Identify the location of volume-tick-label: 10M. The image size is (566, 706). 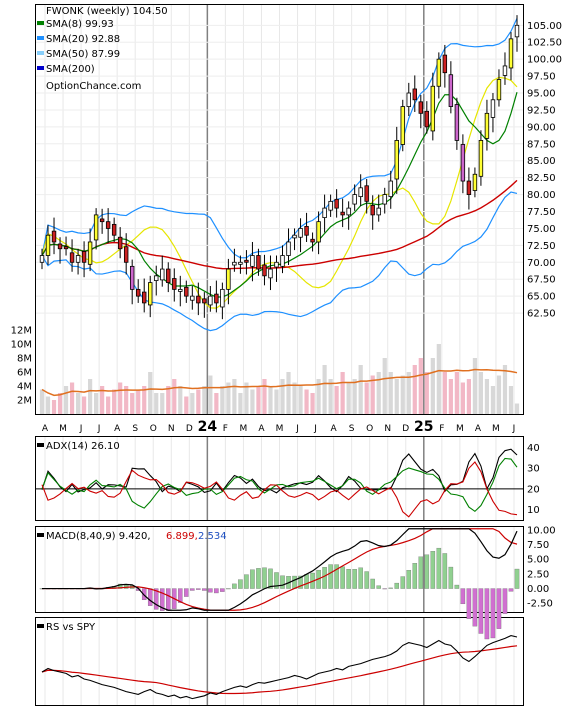
(21, 345).